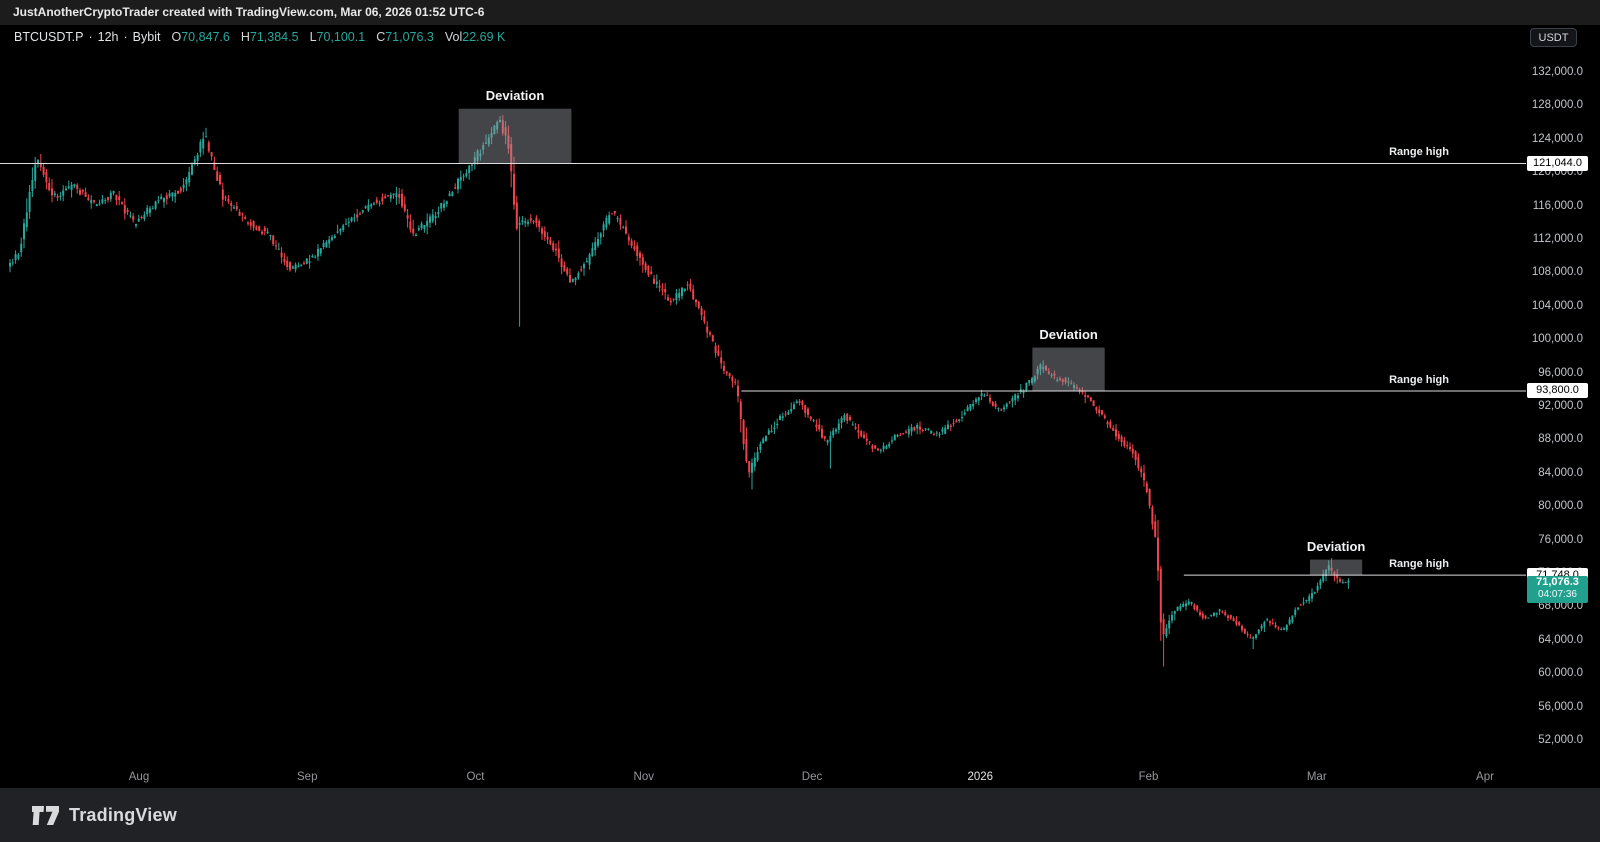 This screenshot has width=1600, height=842. Describe the element at coordinates (643, 777) in the screenshot. I see `time-tick-label-nov: Nov` at that location.